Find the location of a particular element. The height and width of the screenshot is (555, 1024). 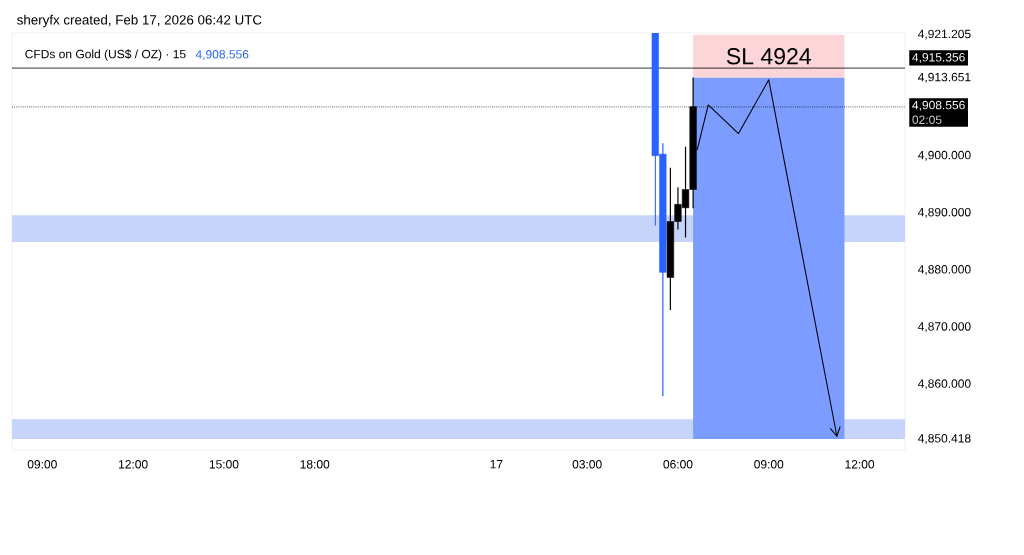

x-tick-label: 18:00 is located at coordinates (315, 464).